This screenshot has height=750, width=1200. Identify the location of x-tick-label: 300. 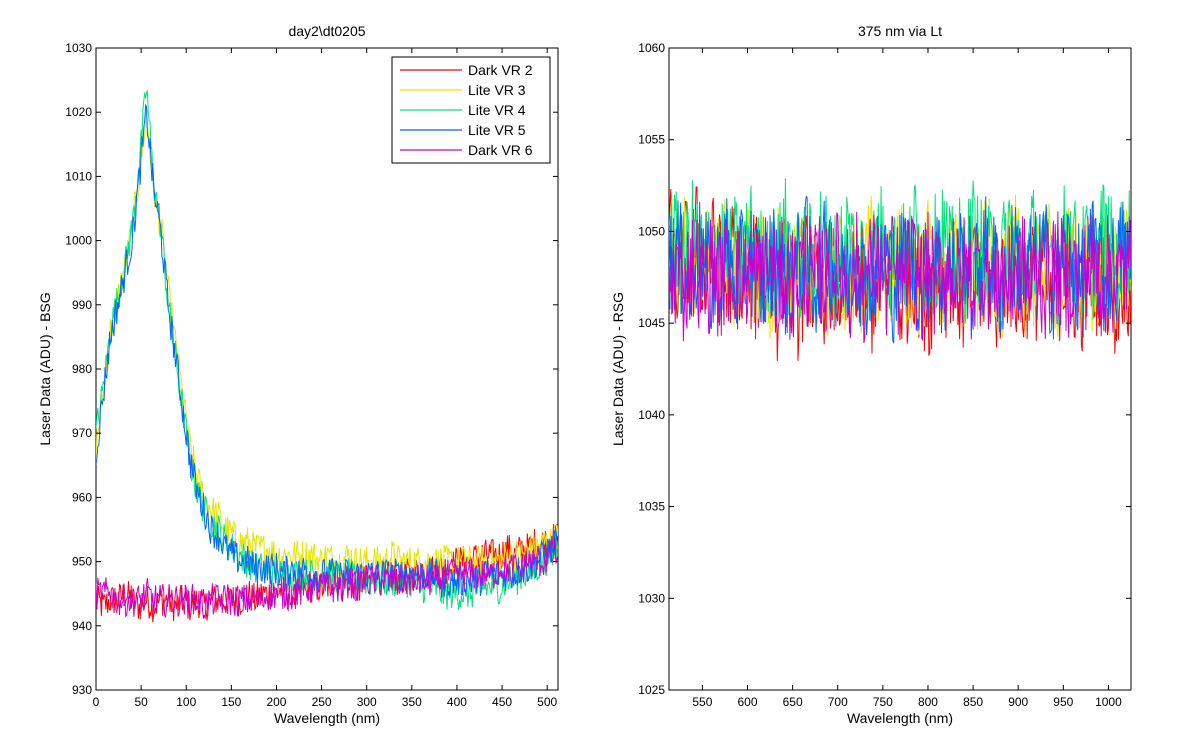
(367, 702).